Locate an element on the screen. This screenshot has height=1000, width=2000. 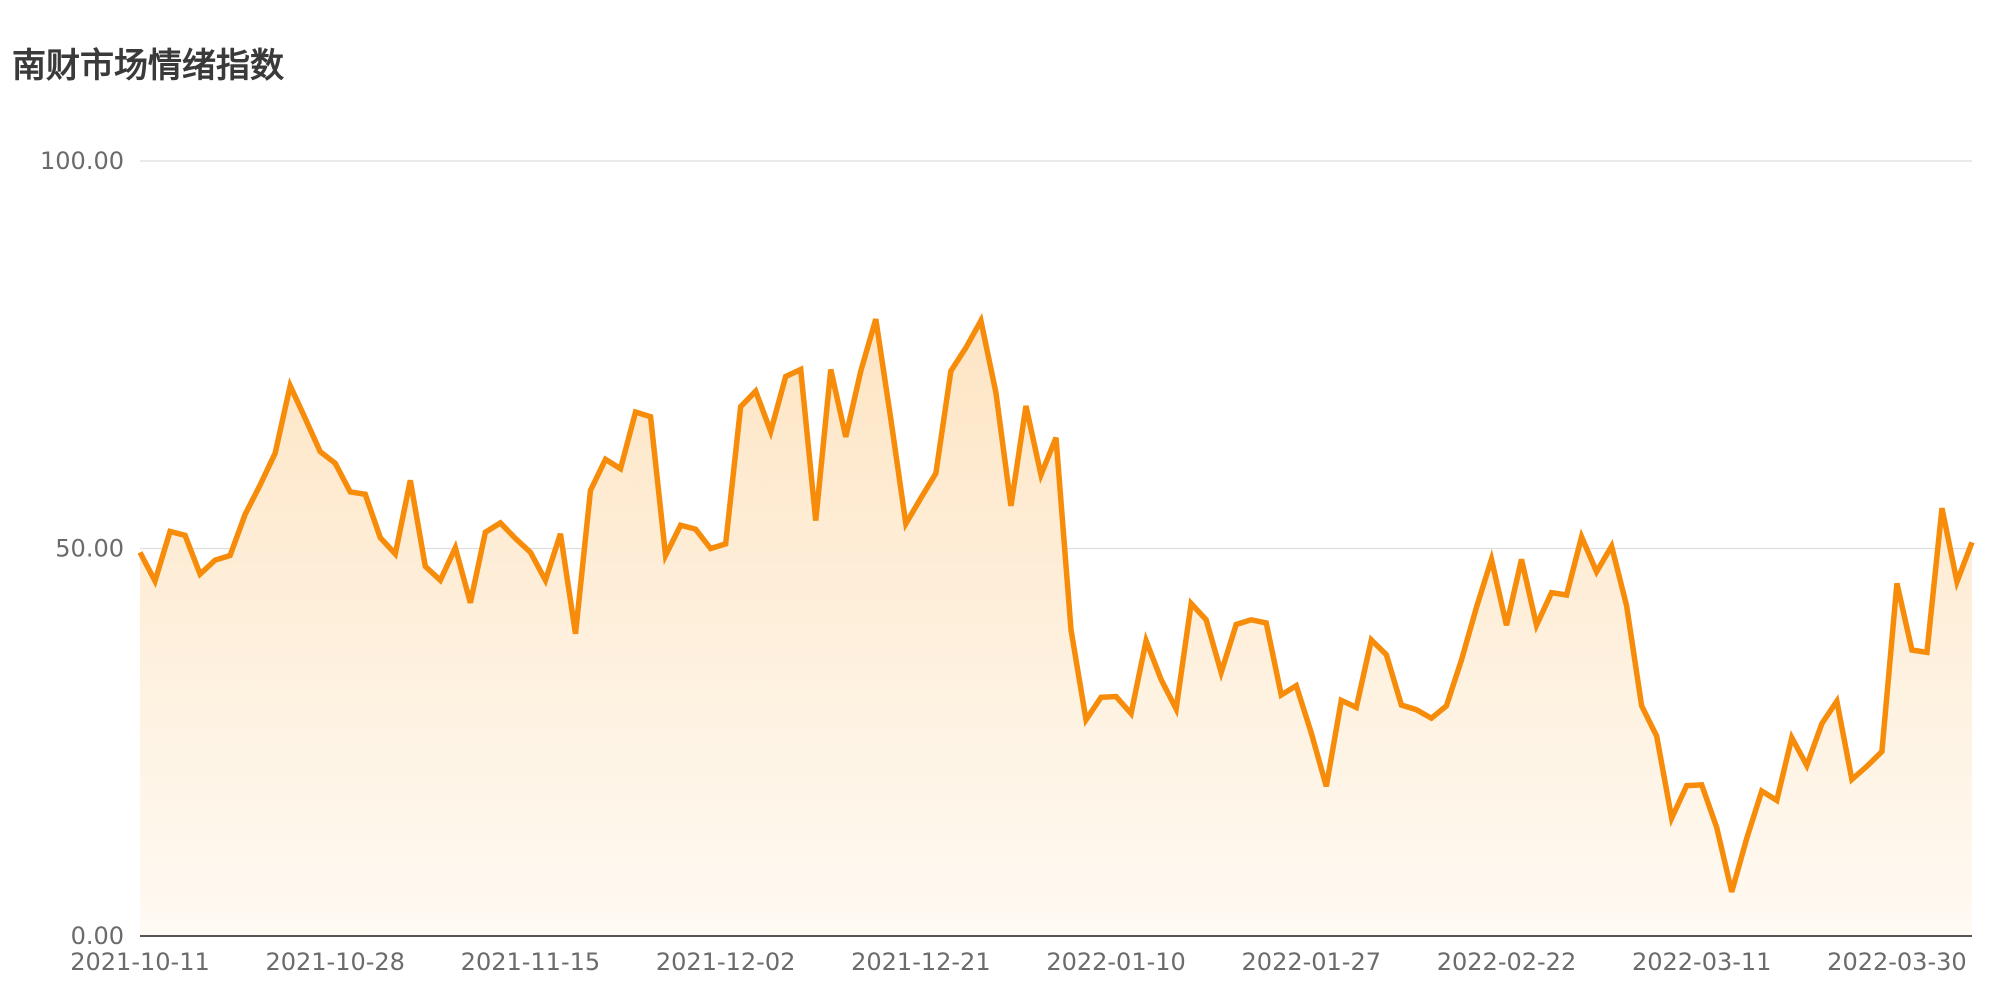
y-tick-label: 0.00 is located at coordinates (97, 936).